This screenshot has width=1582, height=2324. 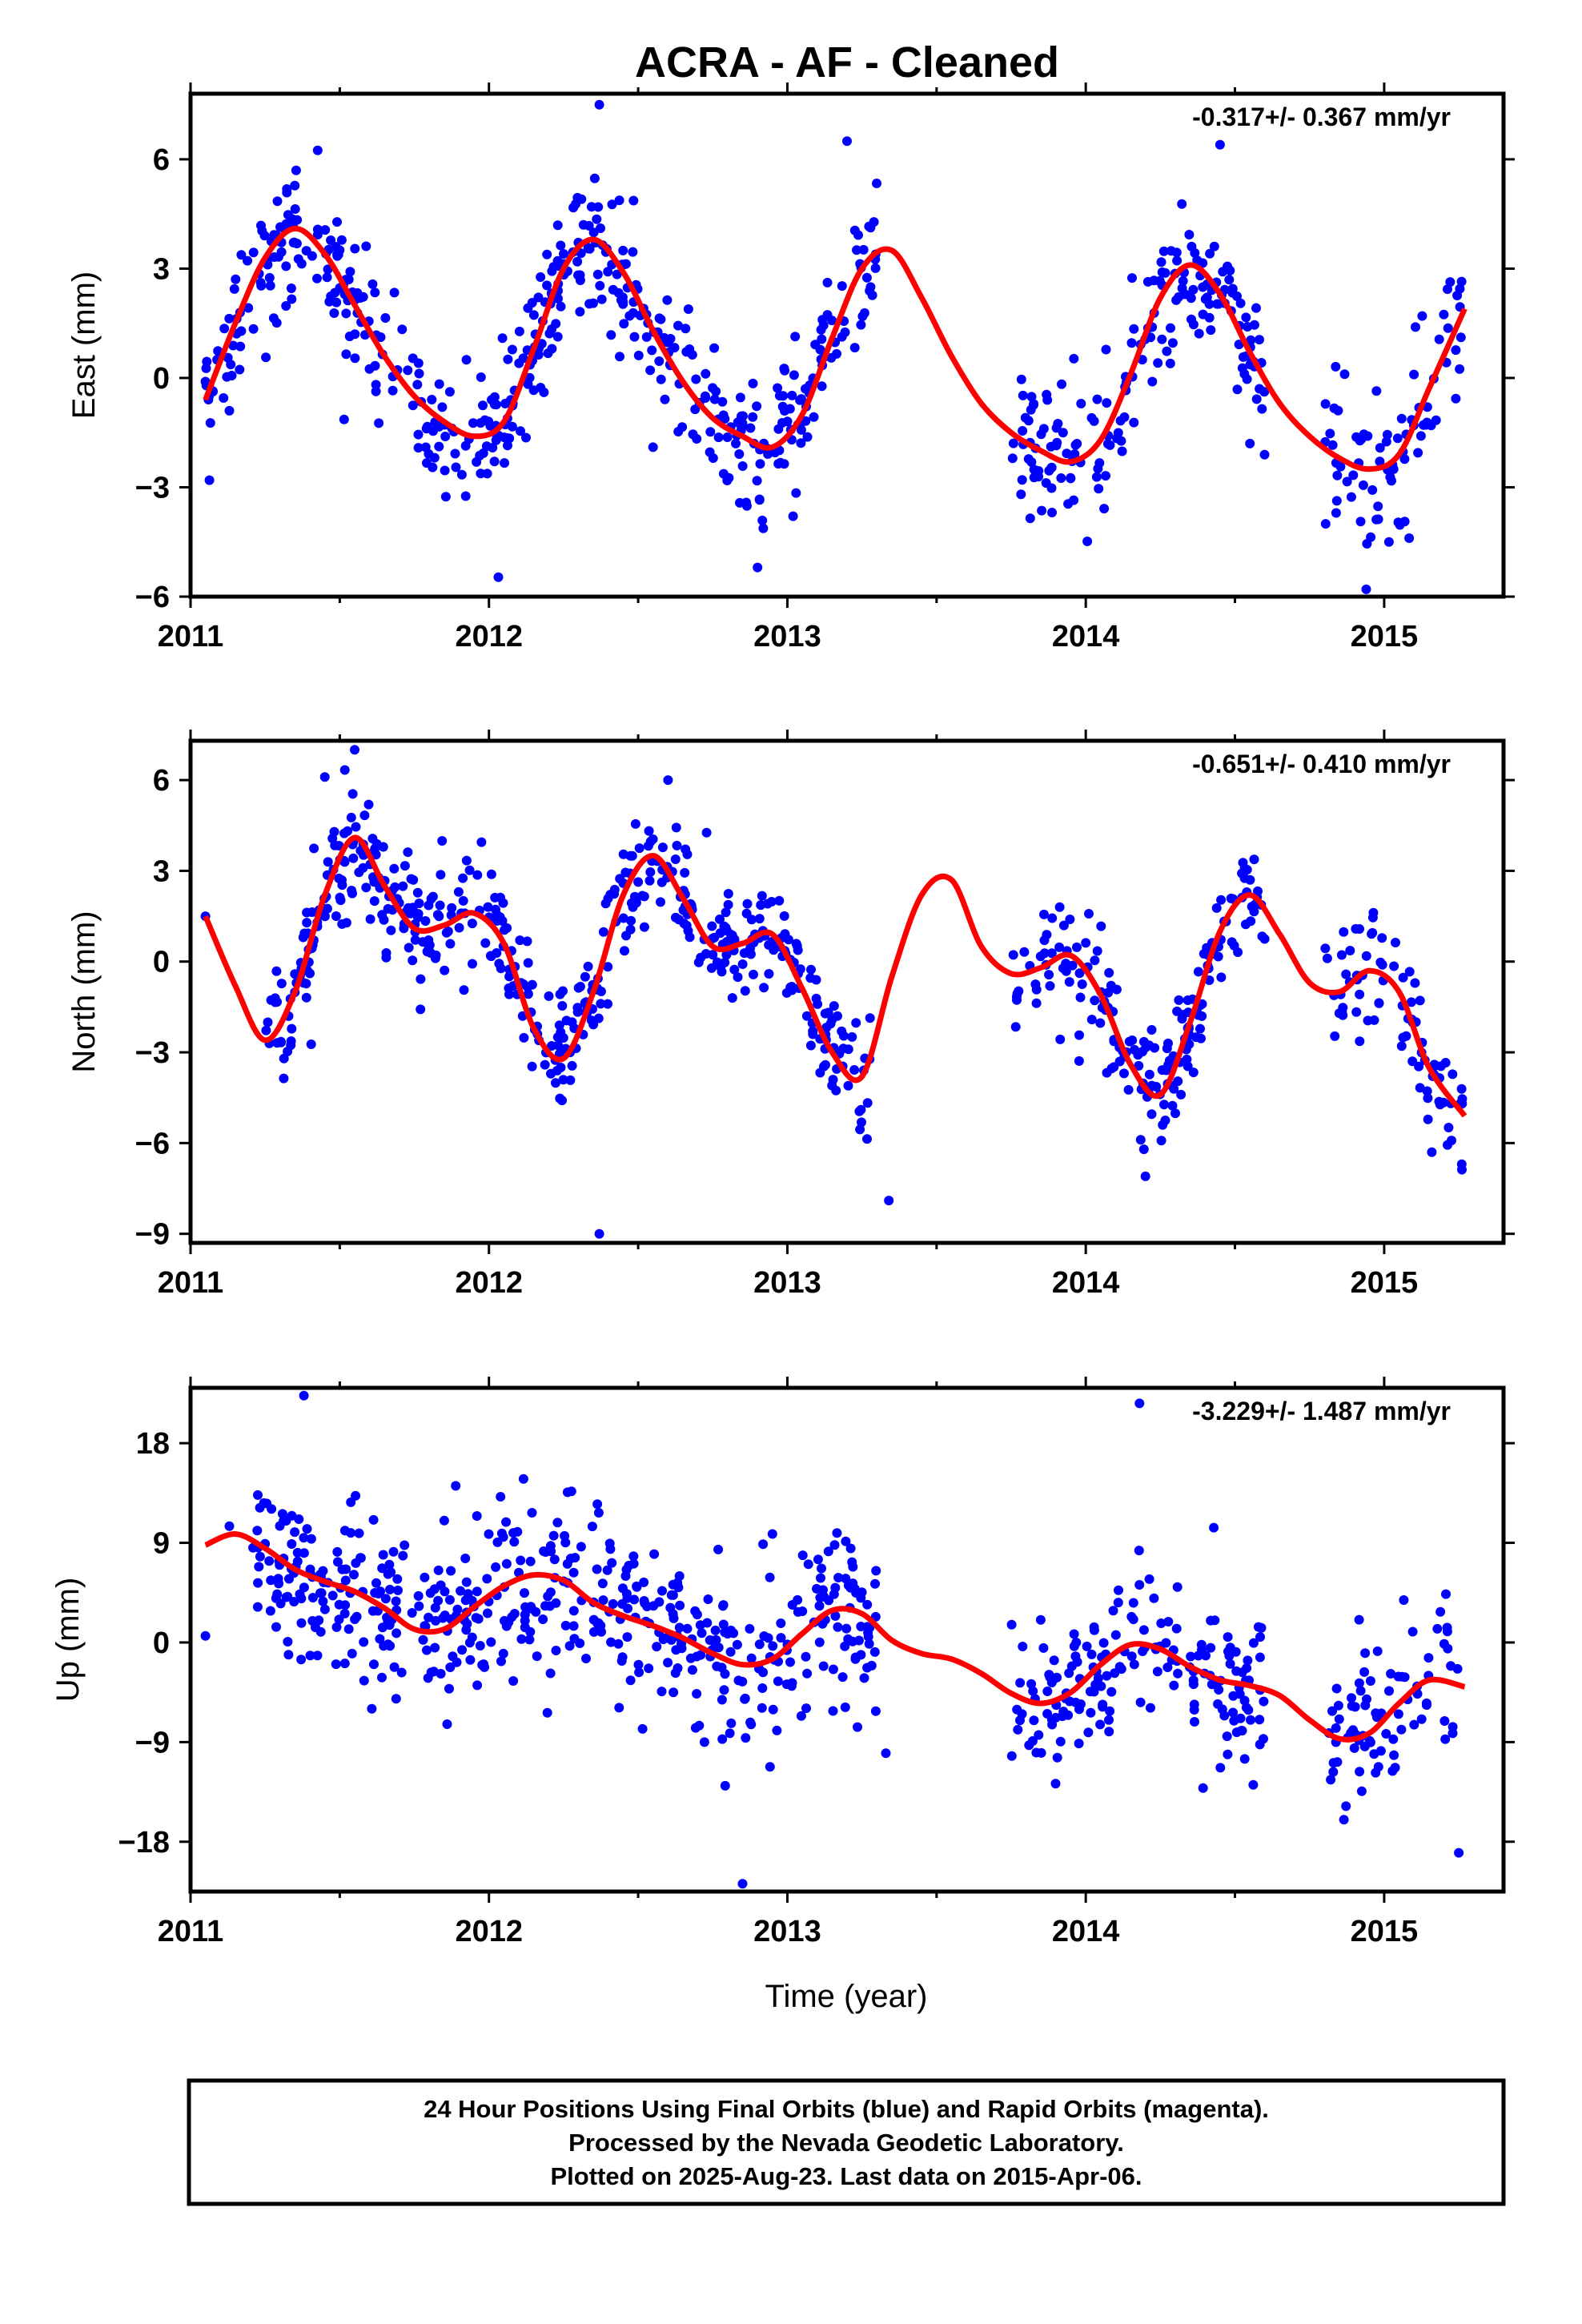 What do you see at coordinates (836, 976) in the screenshot?
I see `north-model-curve` at bounding box center [836, 976].